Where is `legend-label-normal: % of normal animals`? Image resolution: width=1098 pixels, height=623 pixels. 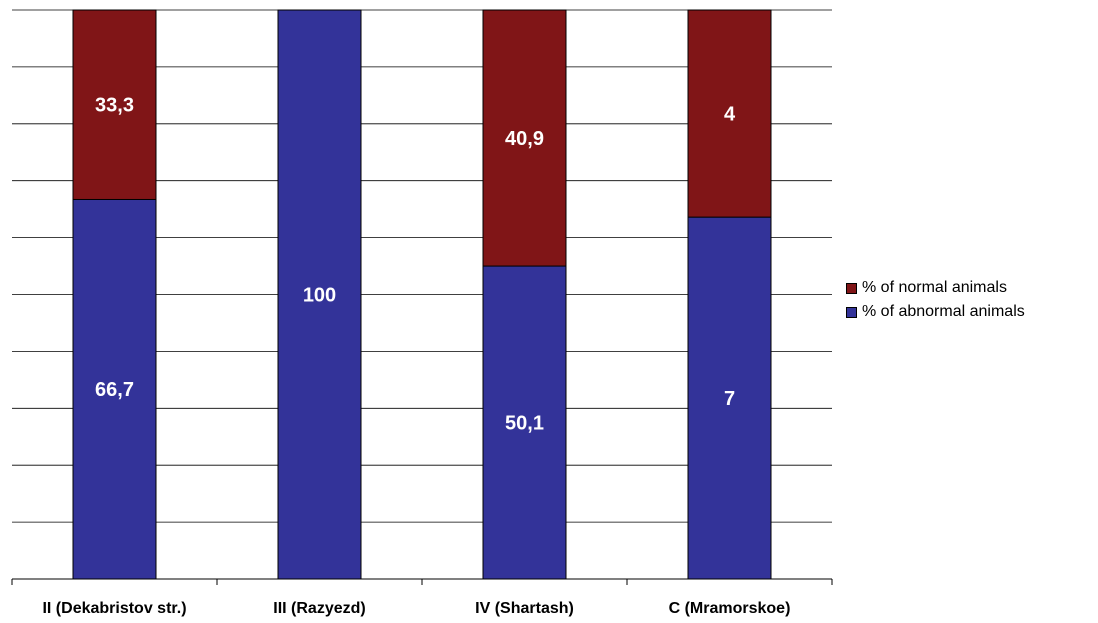 legend-label-normal: % of normal animals is located at coordinates (934, 287).